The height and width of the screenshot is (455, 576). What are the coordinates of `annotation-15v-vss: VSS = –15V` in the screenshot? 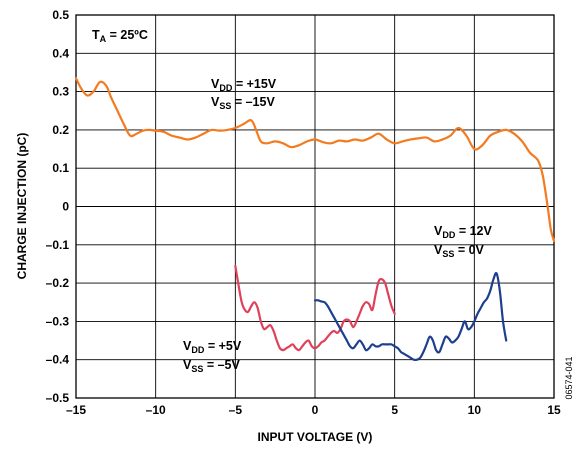 It's located at (243, 103).